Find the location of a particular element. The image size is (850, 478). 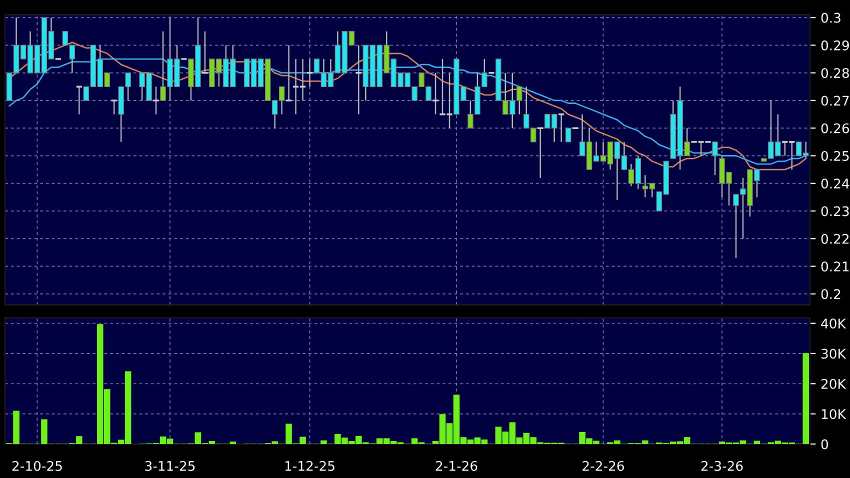

y-tick-label: 0.21 is located at coordinates (835, 267).